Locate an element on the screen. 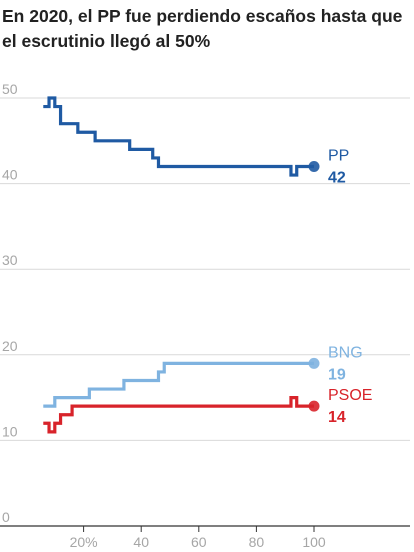  series-labels: PP 42 BNG 19 PSOE 14 is located at coordinates (350, 286).